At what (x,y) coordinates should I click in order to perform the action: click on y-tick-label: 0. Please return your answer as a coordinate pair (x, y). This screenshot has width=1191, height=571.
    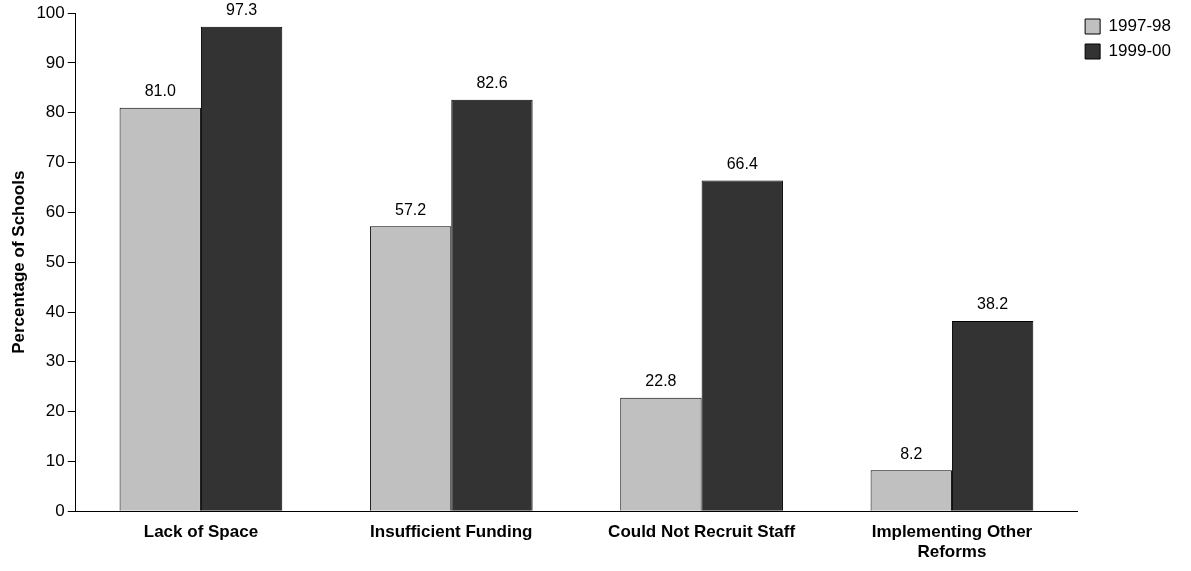
    Looking at the image, I should click on (60, 510).